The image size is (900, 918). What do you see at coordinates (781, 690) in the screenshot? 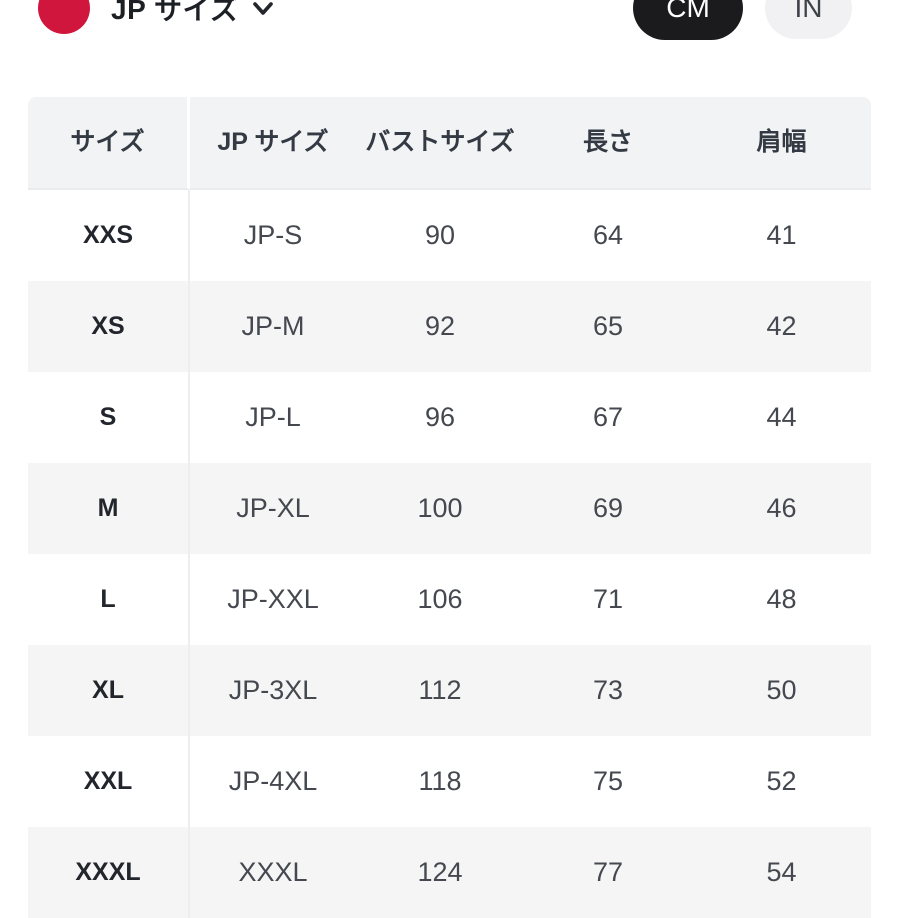
I see `value-cell: 50` at bounding box center [781, 690].